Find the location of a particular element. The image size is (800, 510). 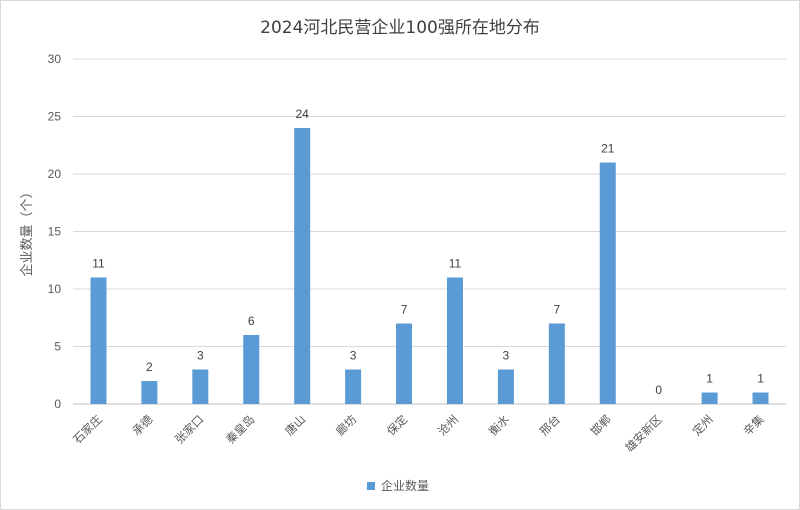

legend-label: 企业数量 is located at coordinates (405, 485).